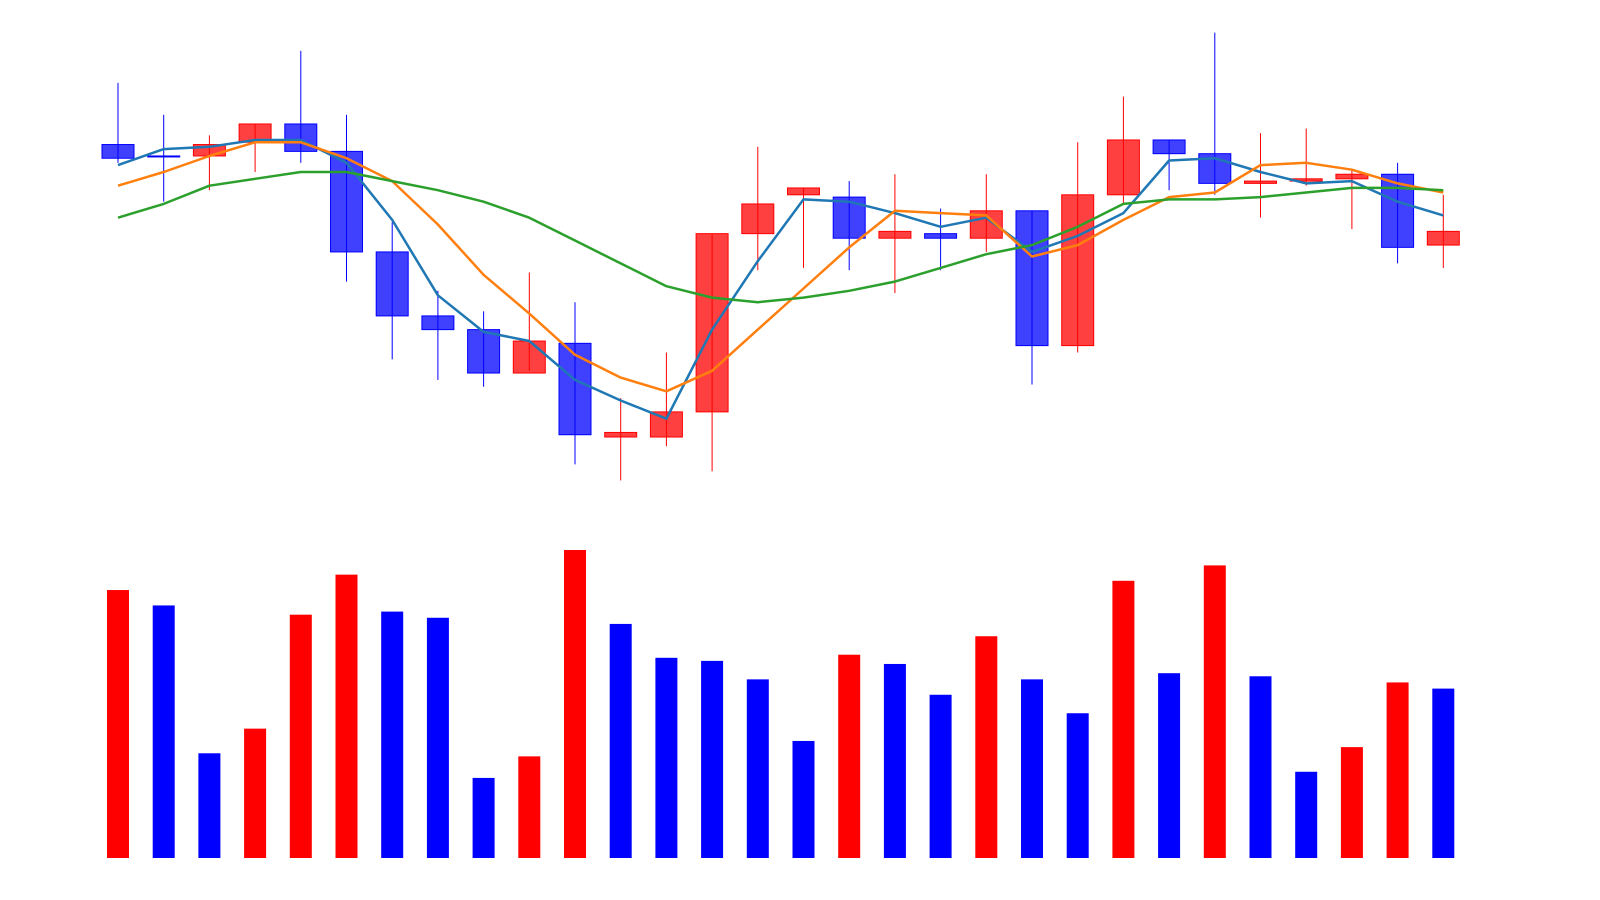 The width and height of the screenshot is (1600, 900). What do you see at coordinates (780, 237) in the screenshot?
I see `series-line` at bounding box center [780, 237].